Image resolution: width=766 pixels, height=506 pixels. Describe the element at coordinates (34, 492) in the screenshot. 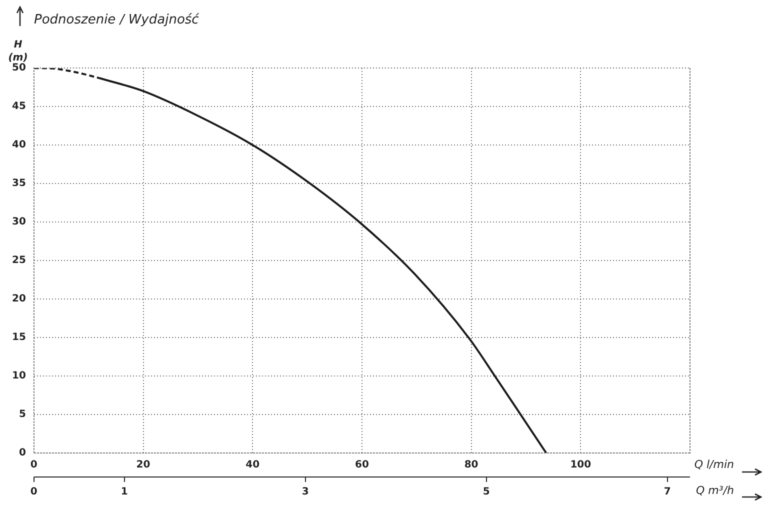

I see `x2-tick-label: 0` at that location.